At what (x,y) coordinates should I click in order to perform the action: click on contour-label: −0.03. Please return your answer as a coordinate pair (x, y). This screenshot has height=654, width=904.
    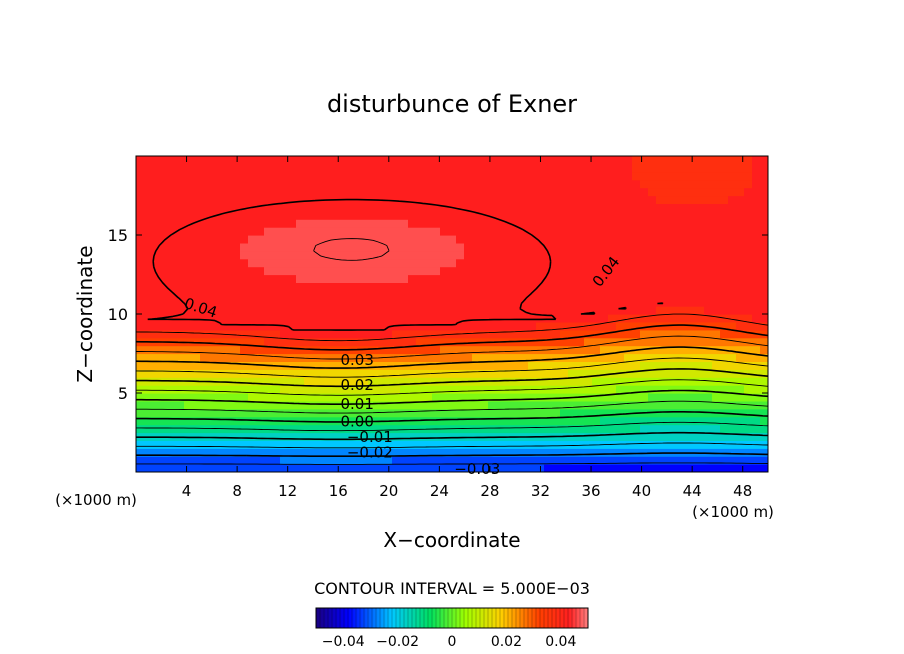
    Looking at the image, I should click on (477, 469).